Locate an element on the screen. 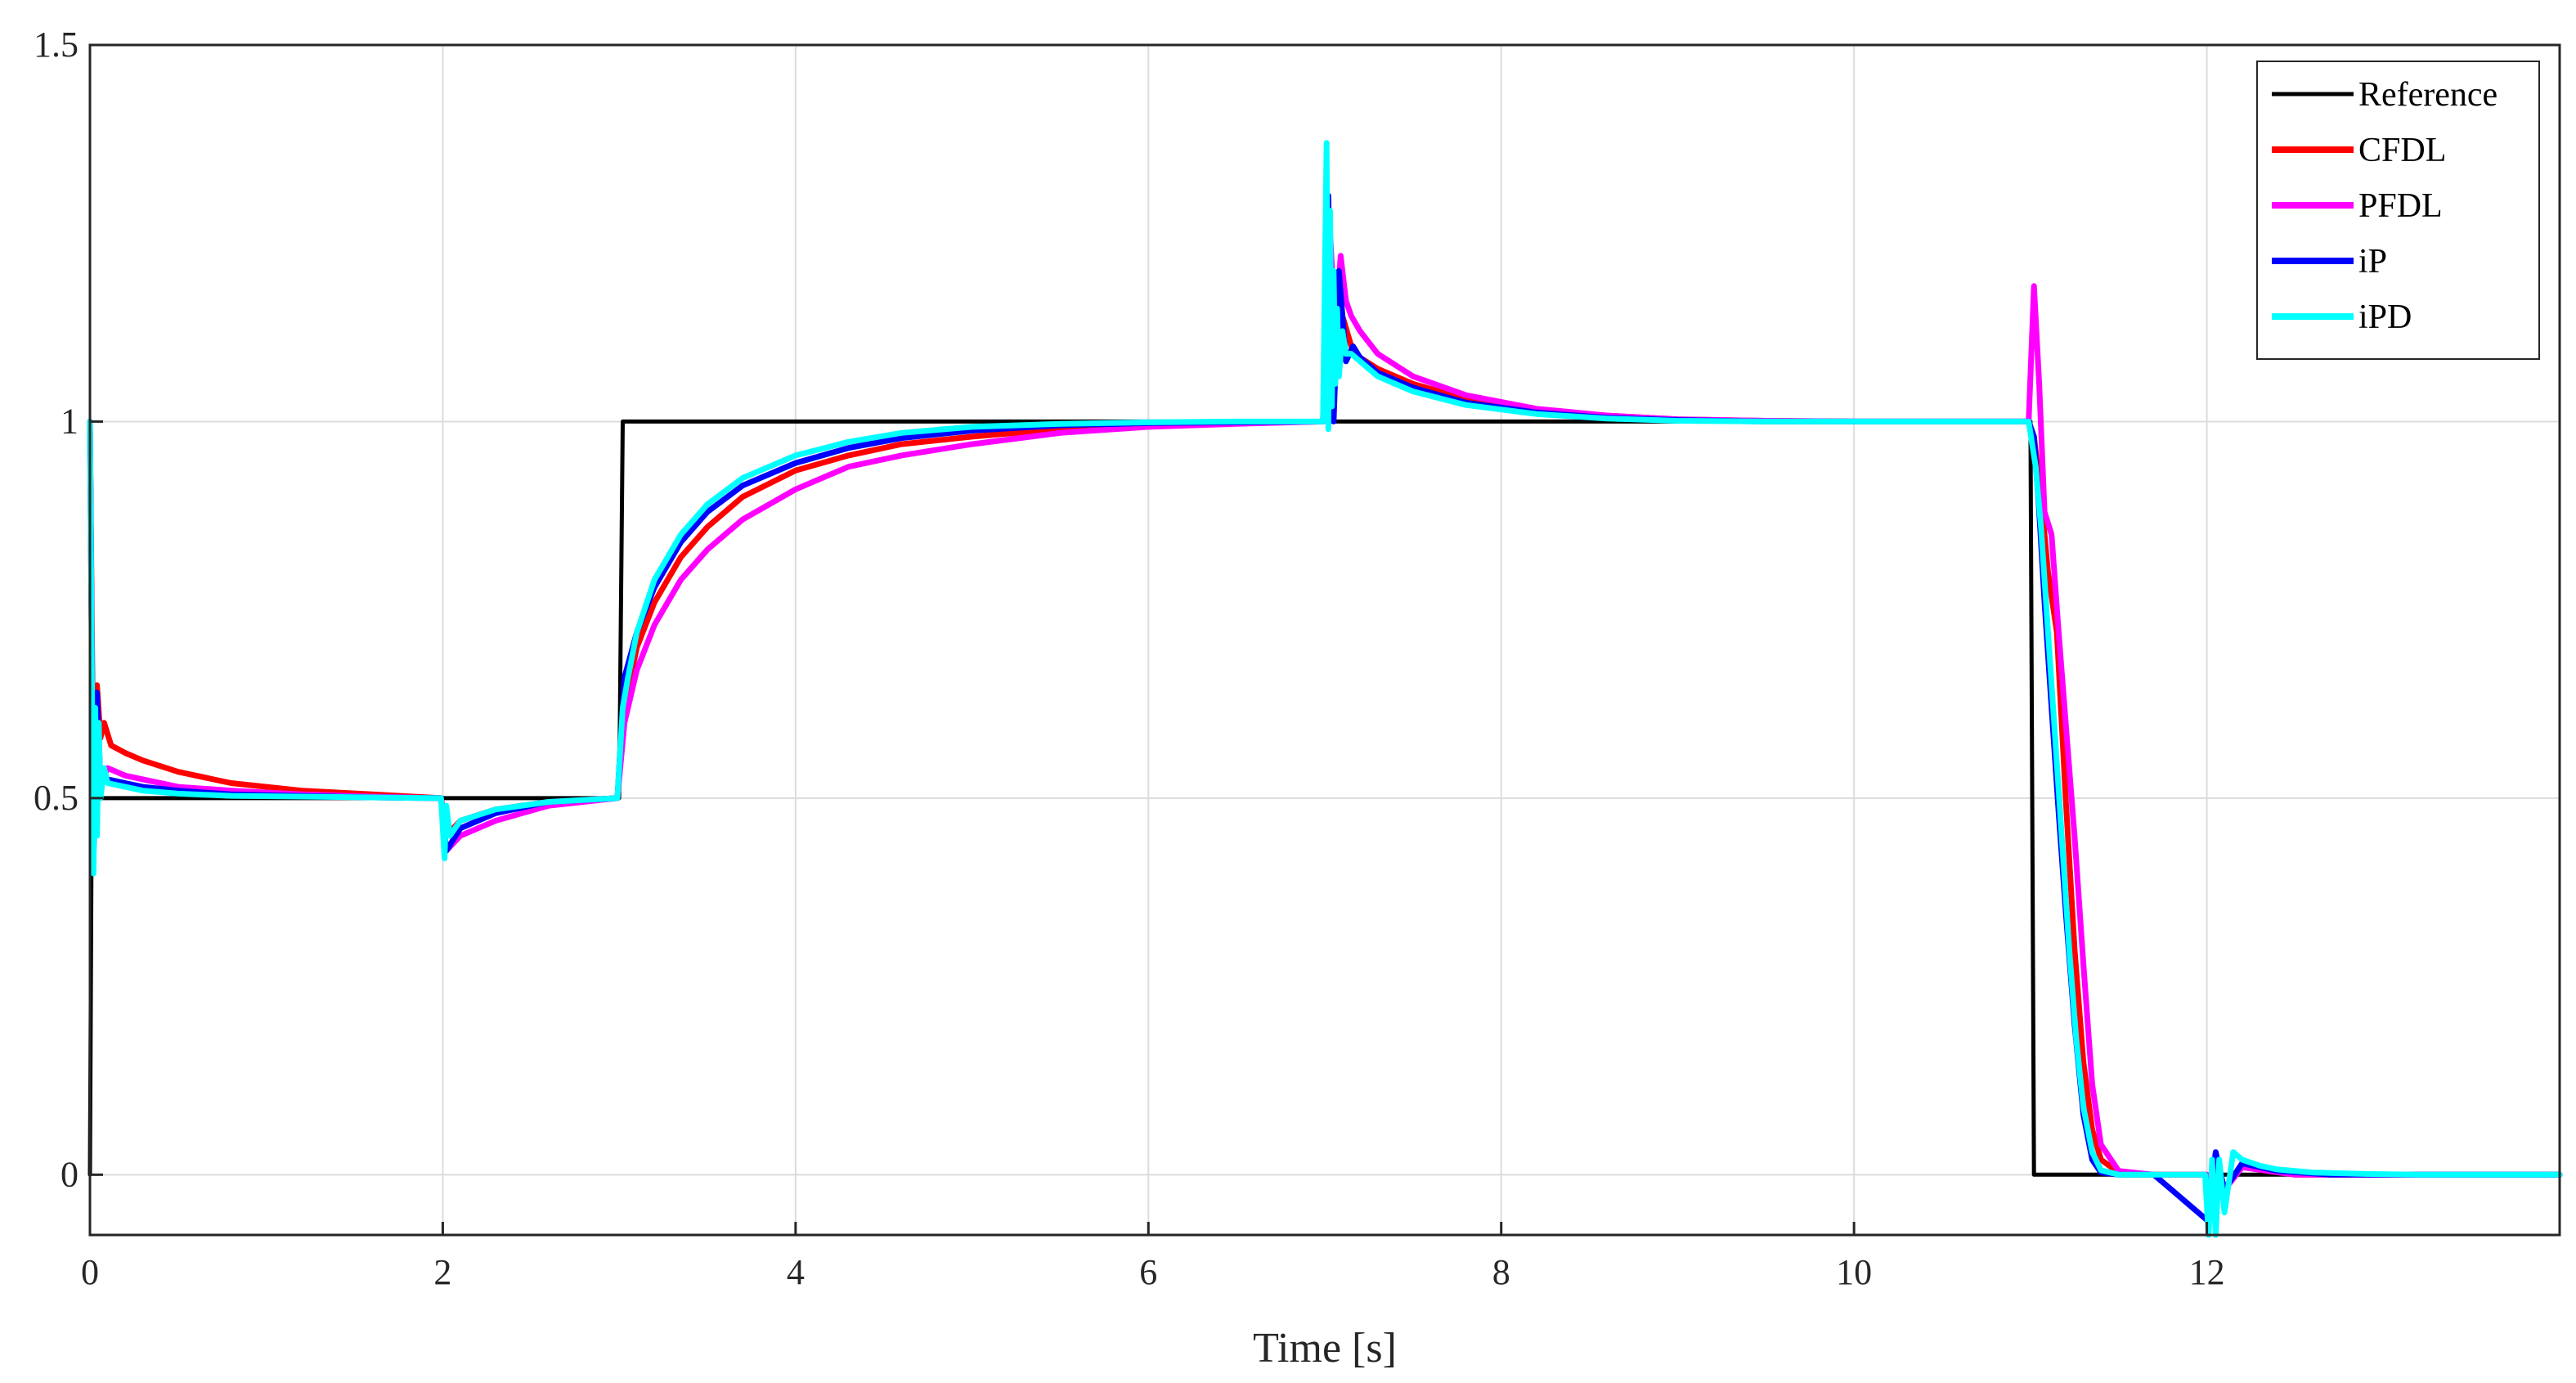  x-tick-label: 10 is located at coordinates (1854, 1272).